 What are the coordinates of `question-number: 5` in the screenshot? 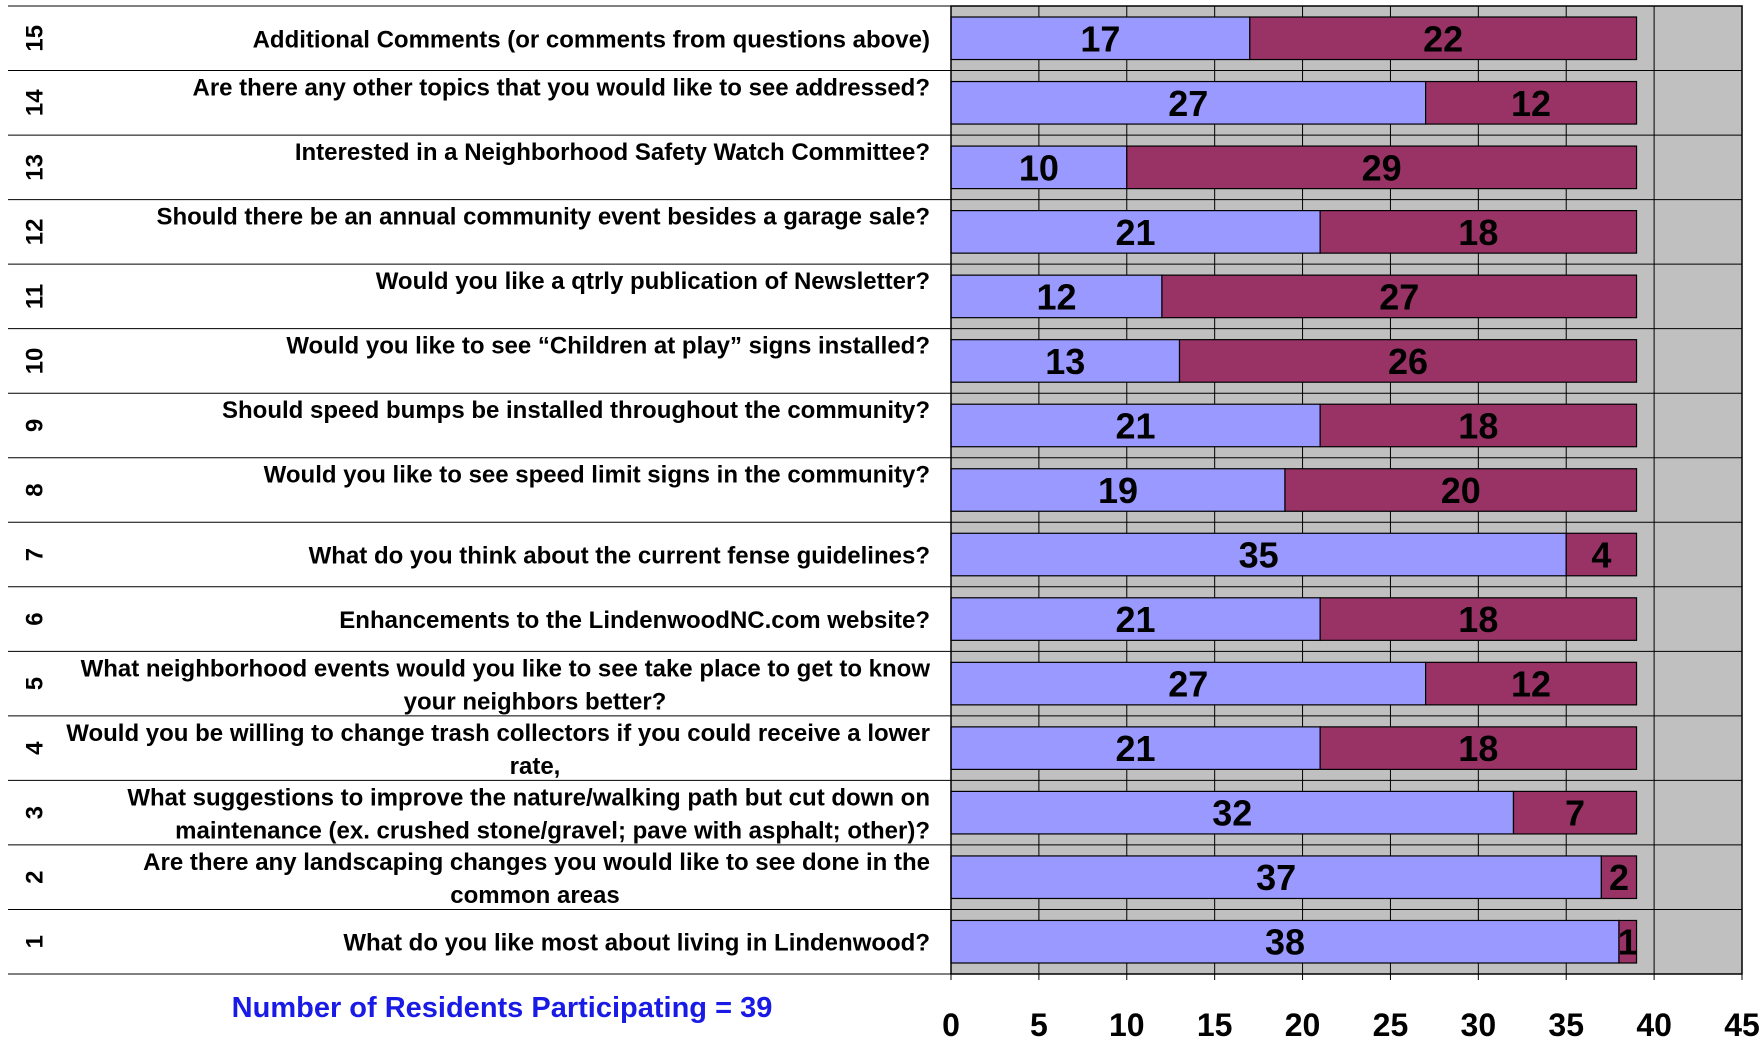 It's located at (34, 683).